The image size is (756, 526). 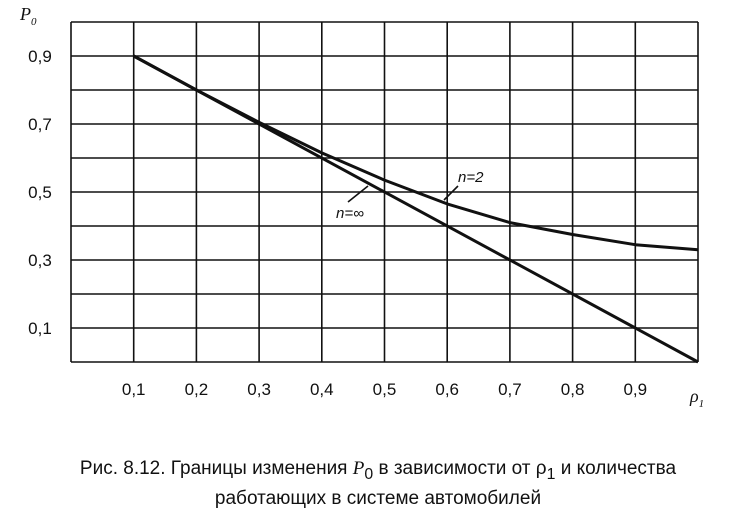 I want to click on label-leader-ninf, so click(x=358, y=194).